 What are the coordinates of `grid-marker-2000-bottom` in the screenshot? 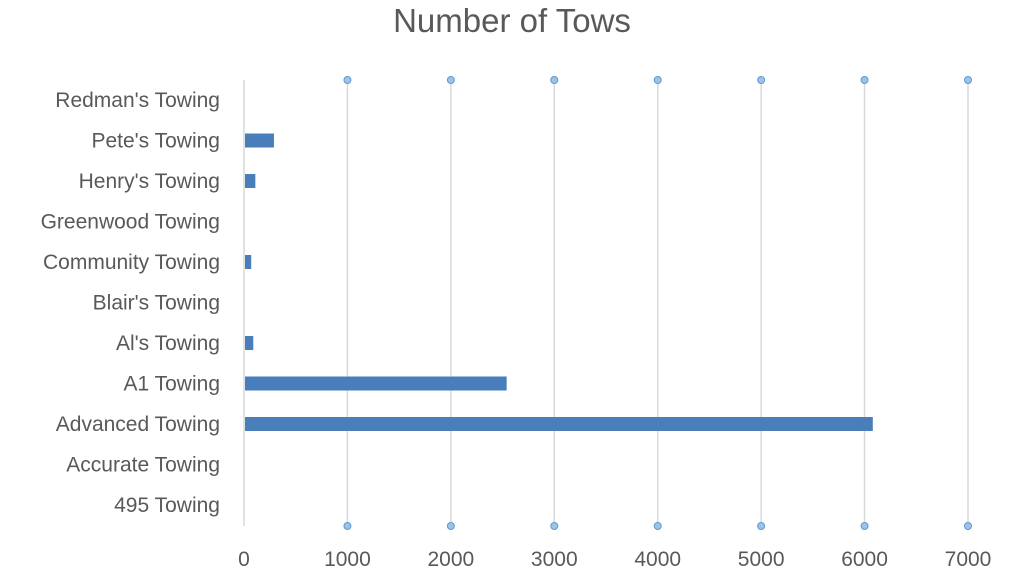 It's located at (450, 526).